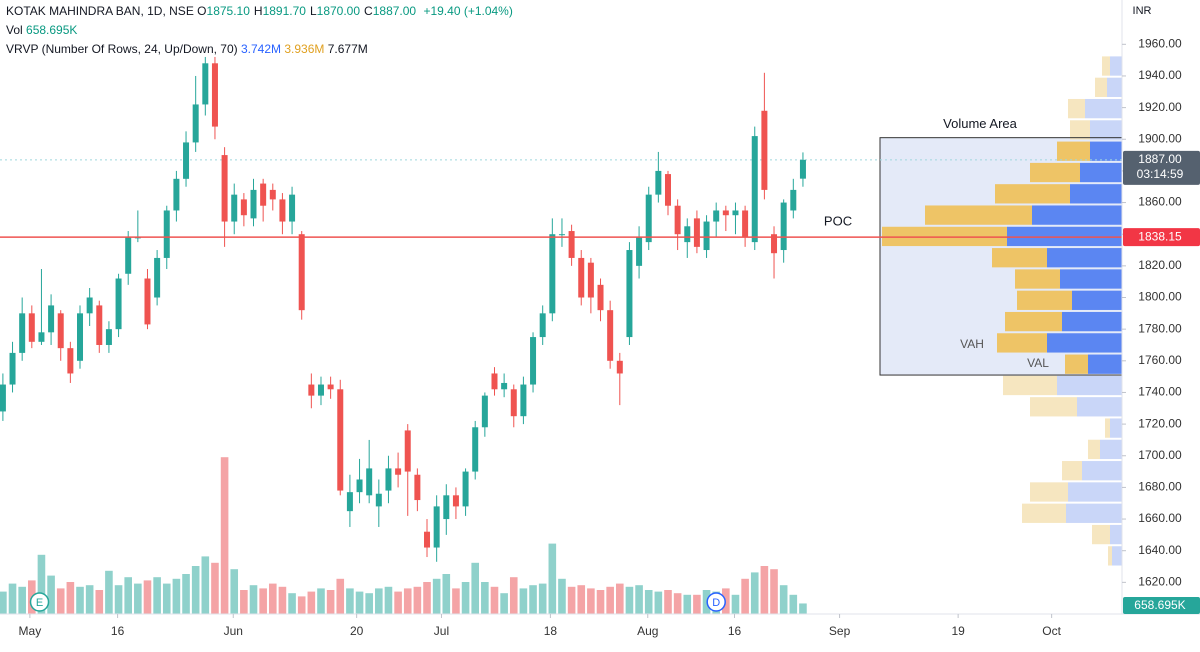  What do you see at coordinates (1160, 518) in the screenshot?
I see `y-tick-label: 1660.00` at bounding box center [1160, 518].